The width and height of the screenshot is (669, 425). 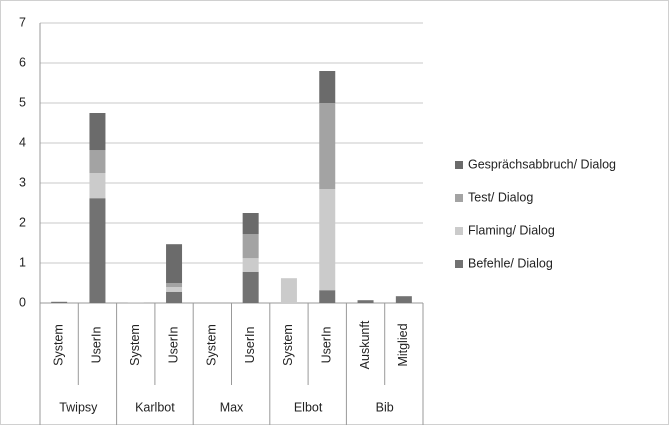 What do you see at coordinates (22, 182) in the screenshot?
I see `y-tick-label: 3` at bounding box center [22, 182].